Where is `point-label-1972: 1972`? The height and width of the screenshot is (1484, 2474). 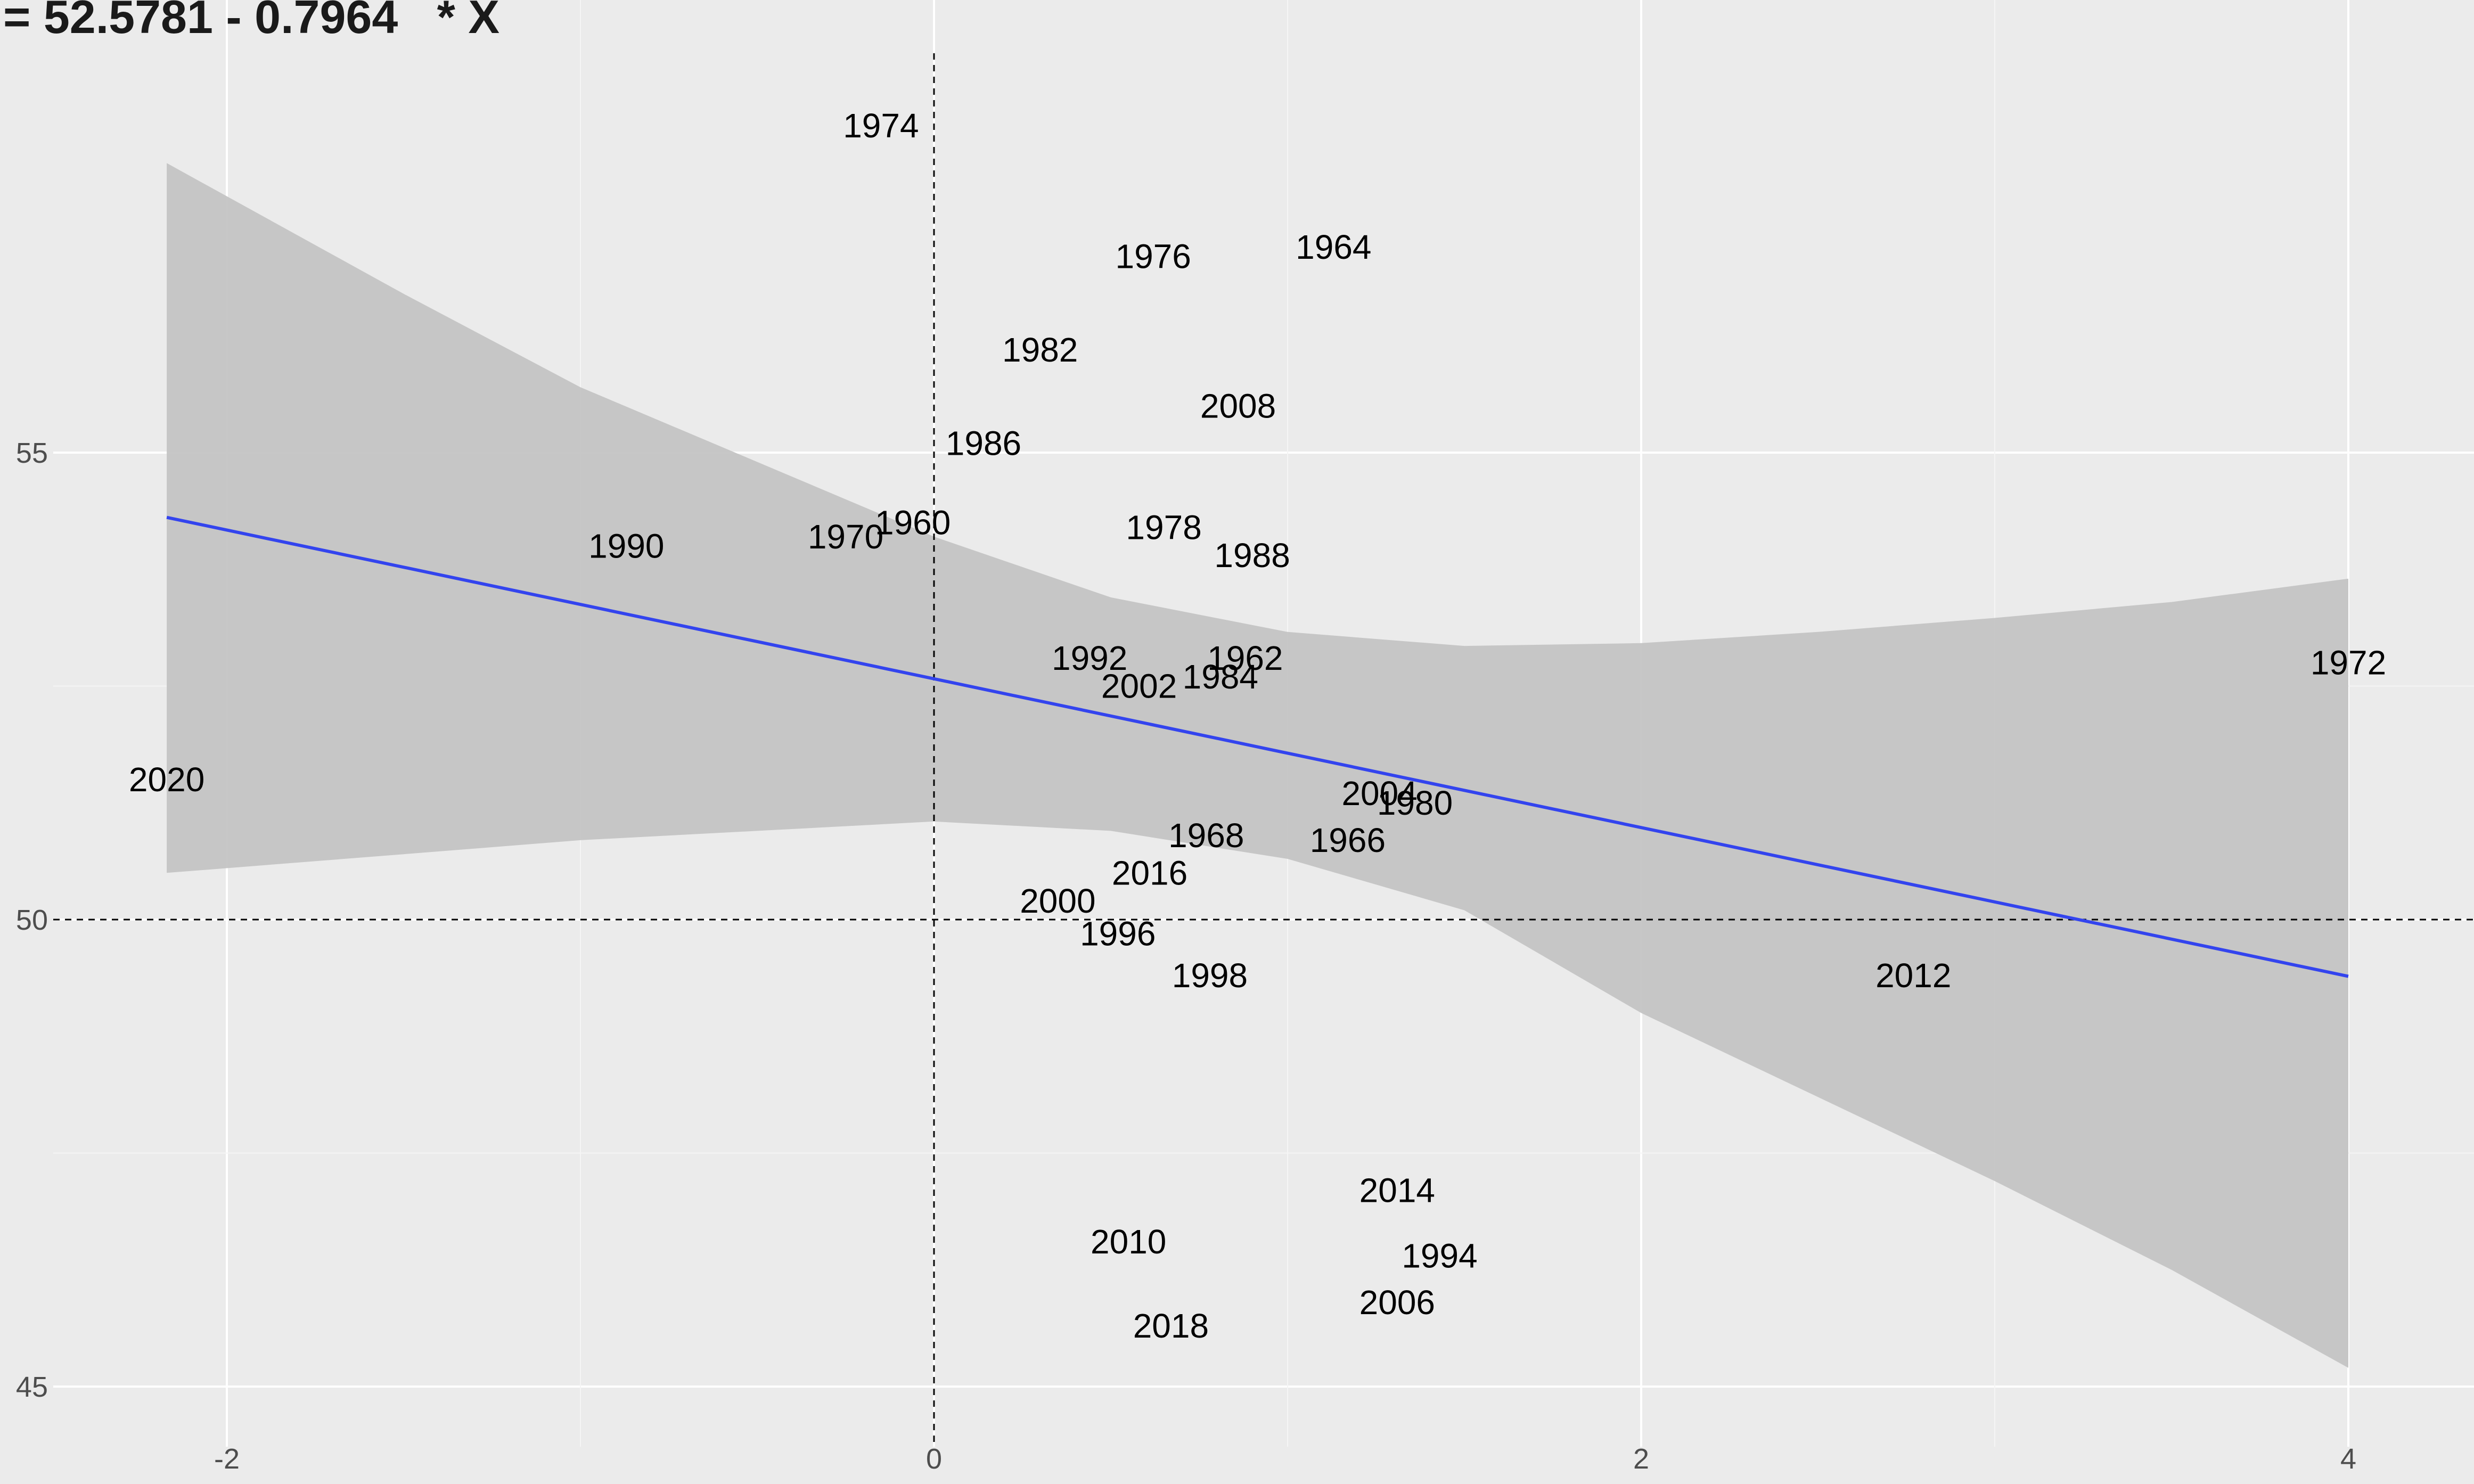
point-label-1972: 1972 is located at coordinates (2348, 663).